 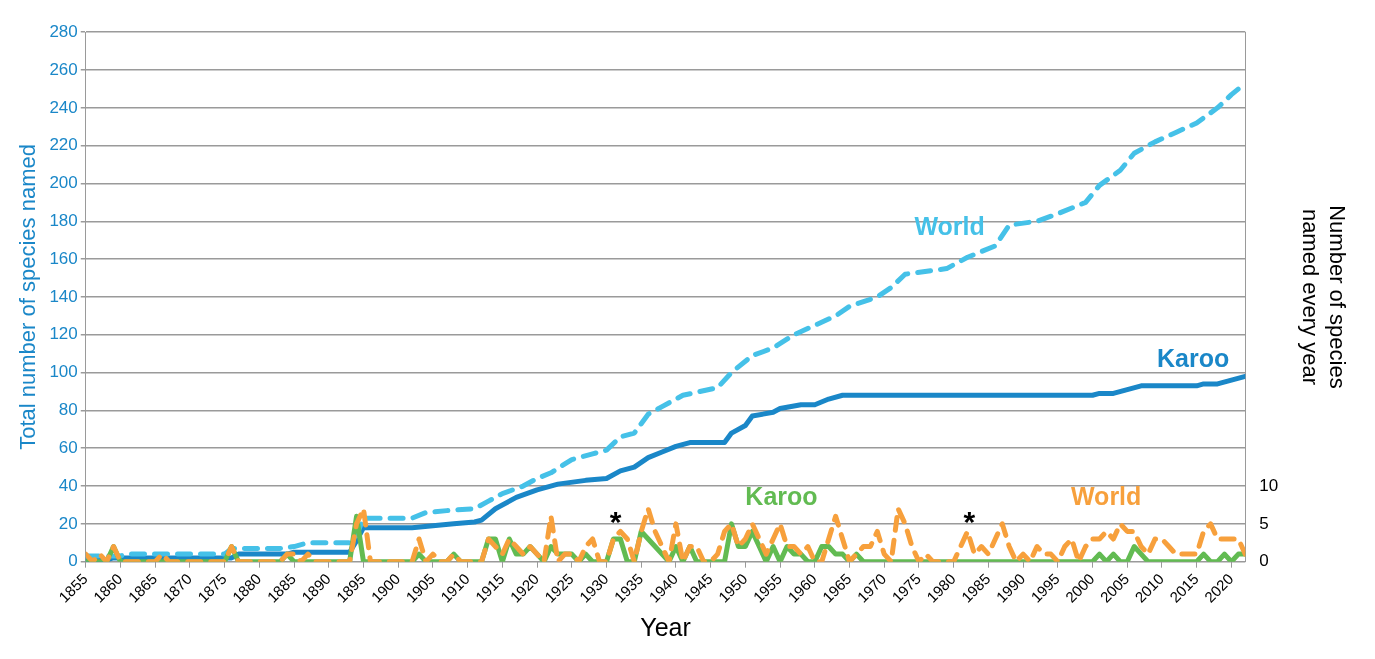 I want to click on y-tick-label: 0, so click(x=73, y=561).